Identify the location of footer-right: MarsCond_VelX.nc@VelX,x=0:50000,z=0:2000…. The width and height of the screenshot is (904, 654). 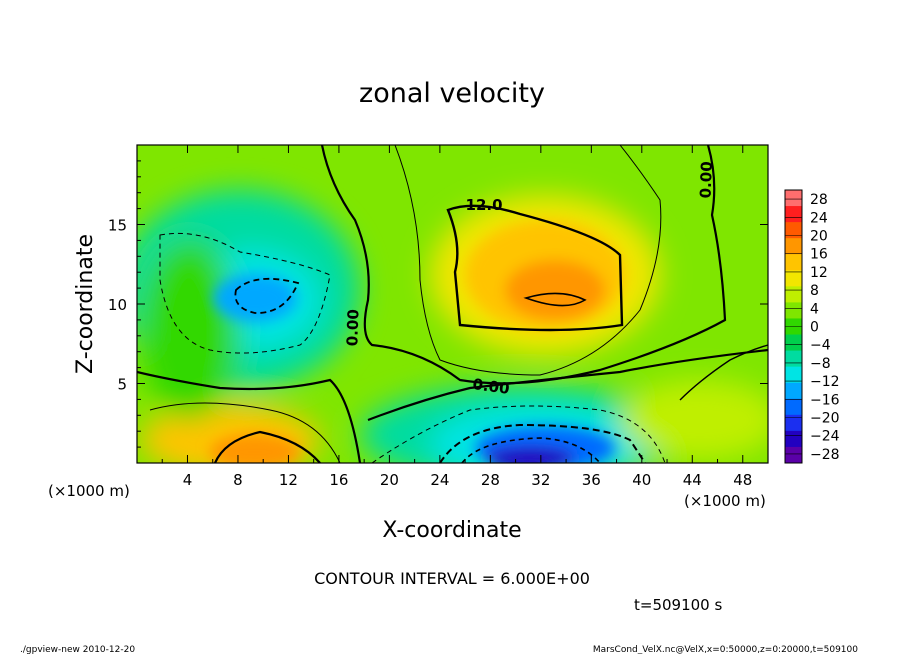
(725, 649).